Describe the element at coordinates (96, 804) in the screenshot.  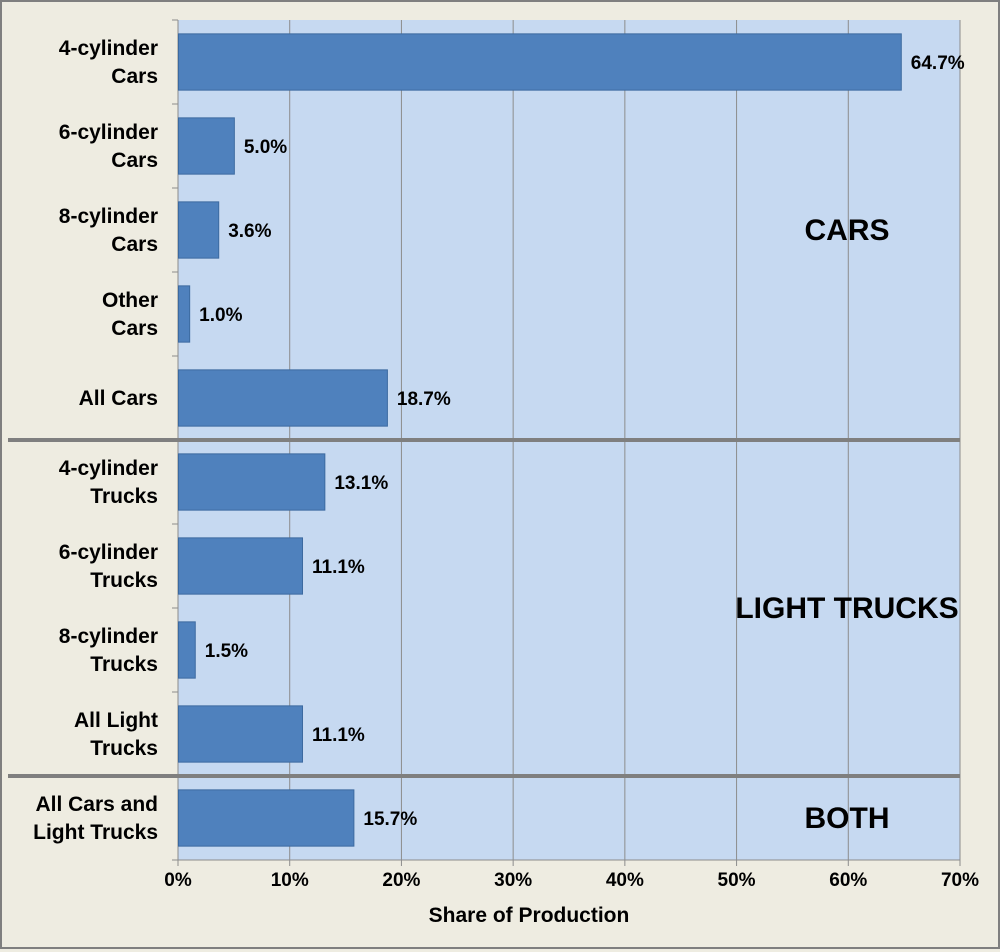
I see `category-label: All Cars and` at that location.